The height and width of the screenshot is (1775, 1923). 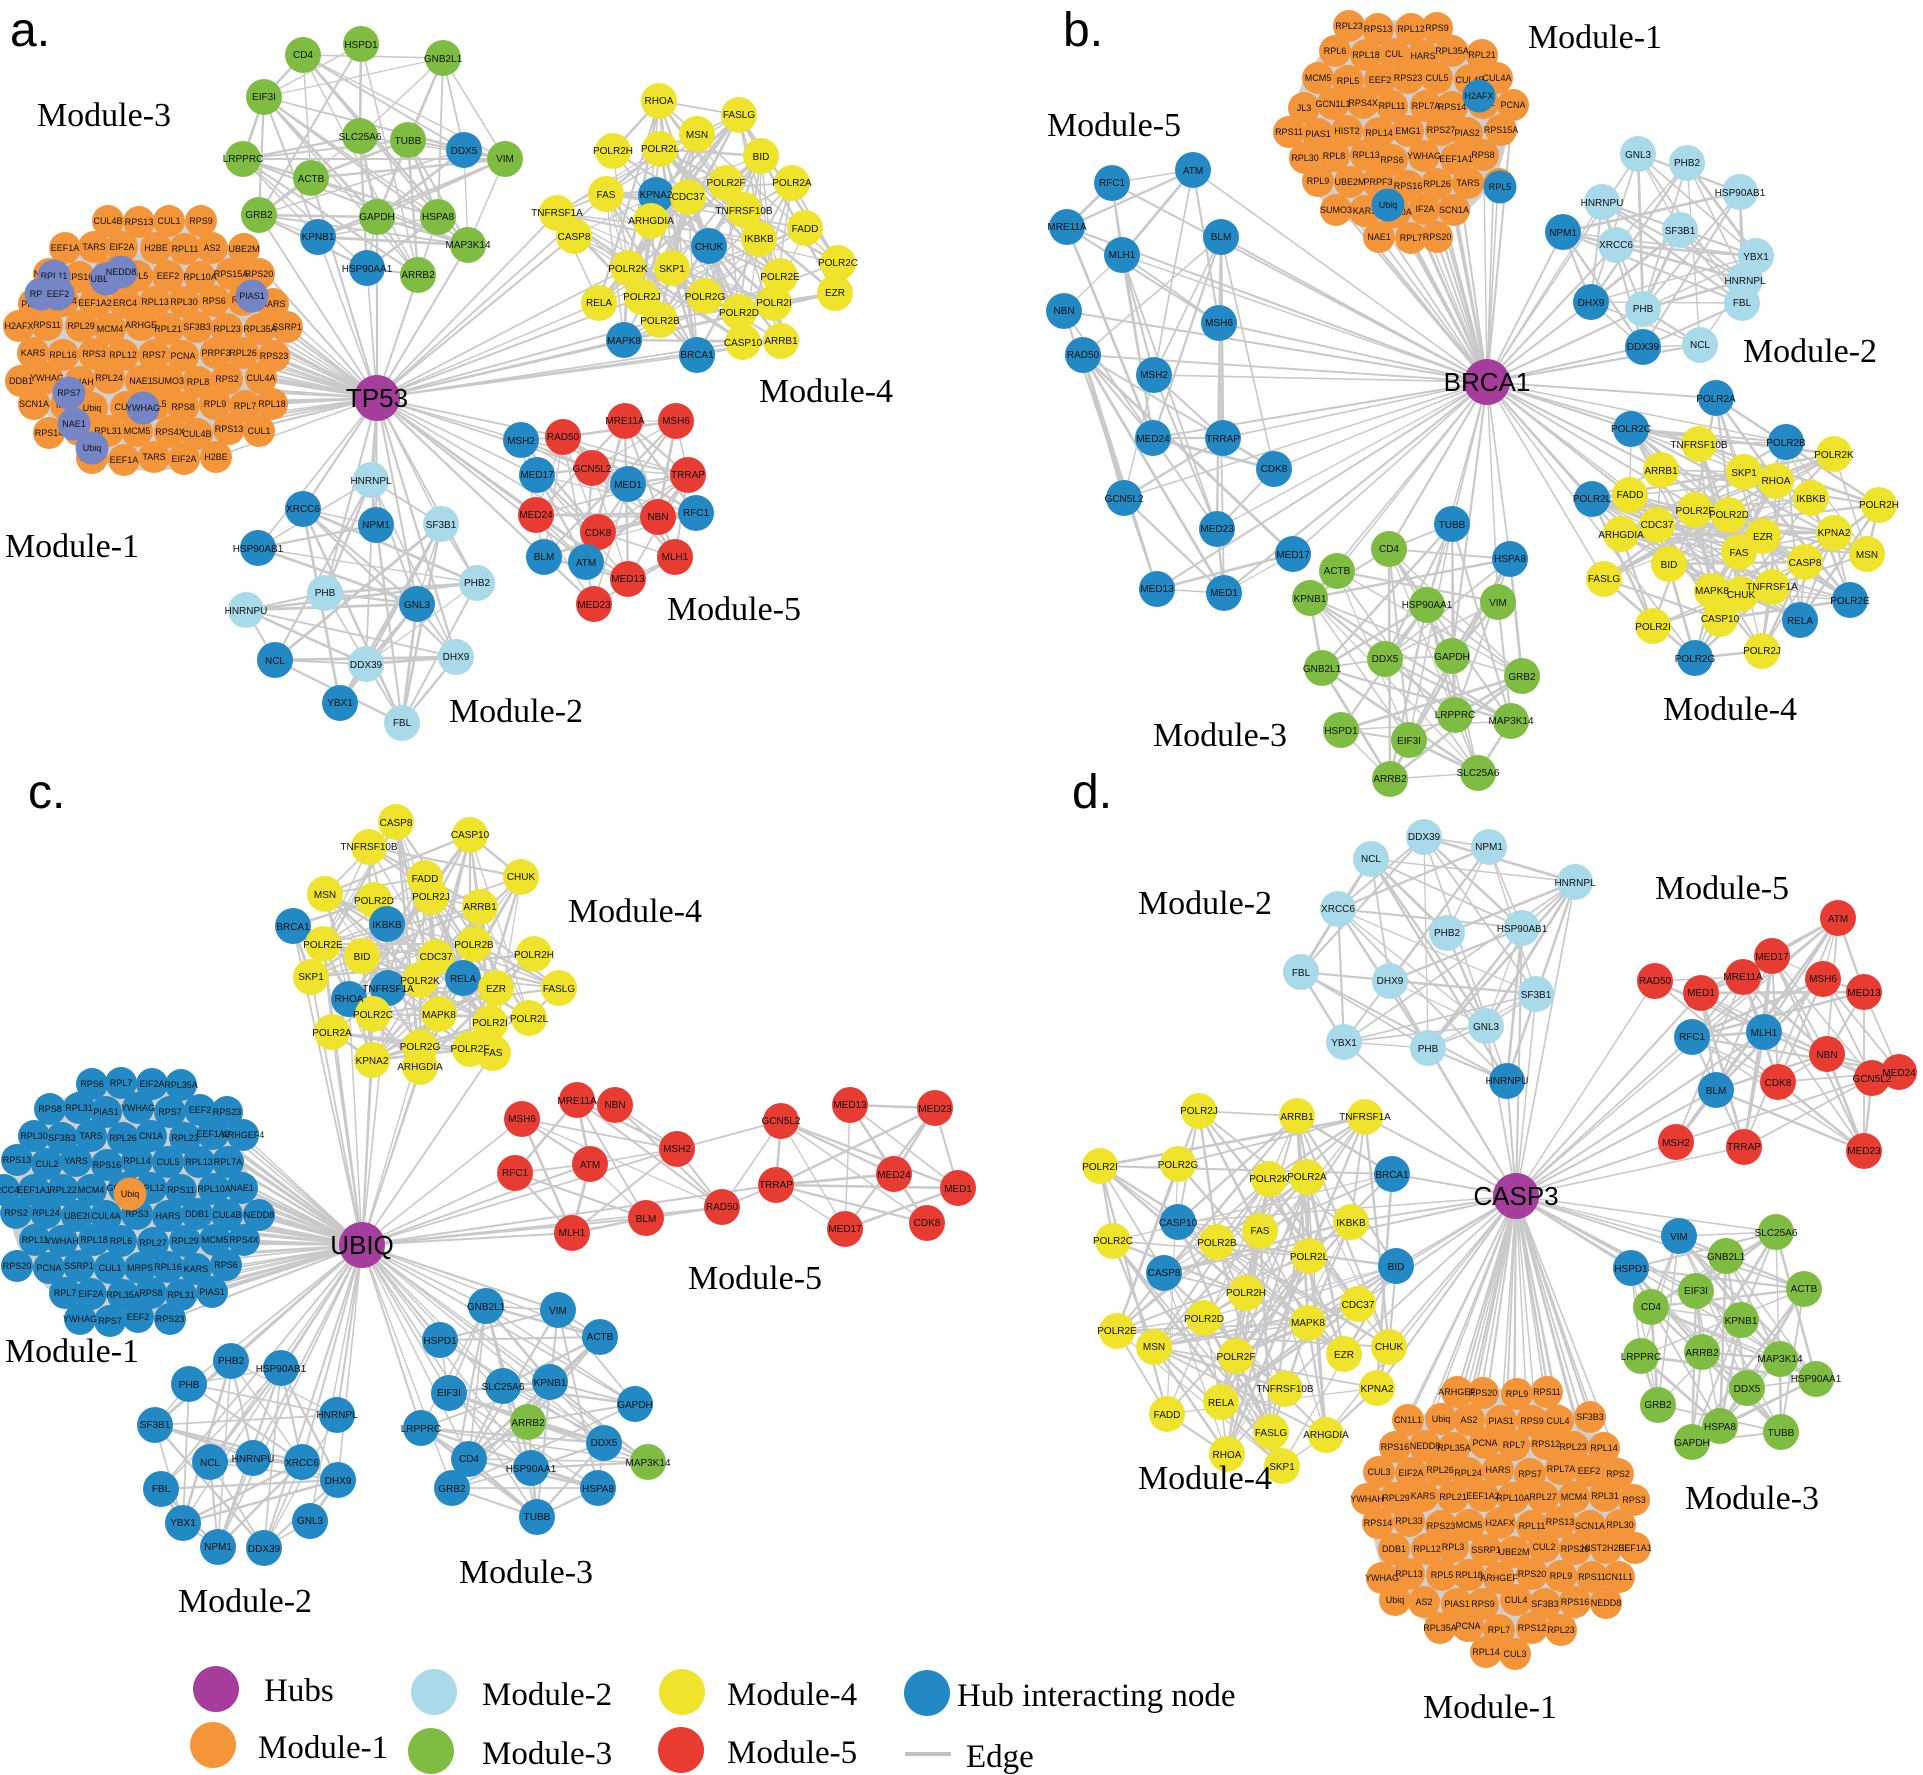 What do you see at coordinates (1563, 233) in the screenshot?
I see `svg-text: NPM1` at bounding box center [1563, 233].